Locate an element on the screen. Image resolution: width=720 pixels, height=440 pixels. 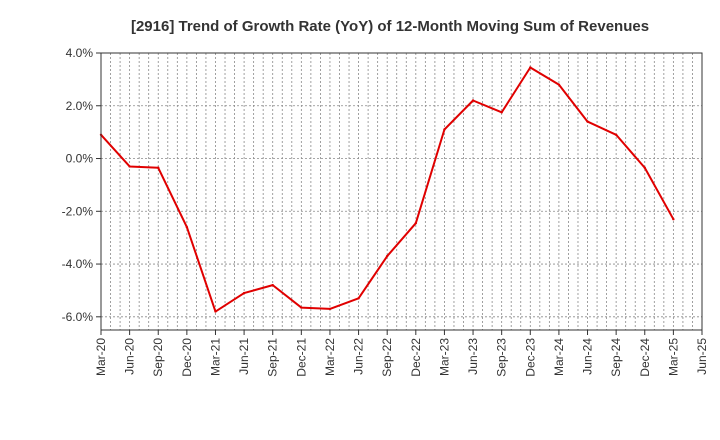
x-tick-label: Mar-23 is located at coordinates (444, 357).